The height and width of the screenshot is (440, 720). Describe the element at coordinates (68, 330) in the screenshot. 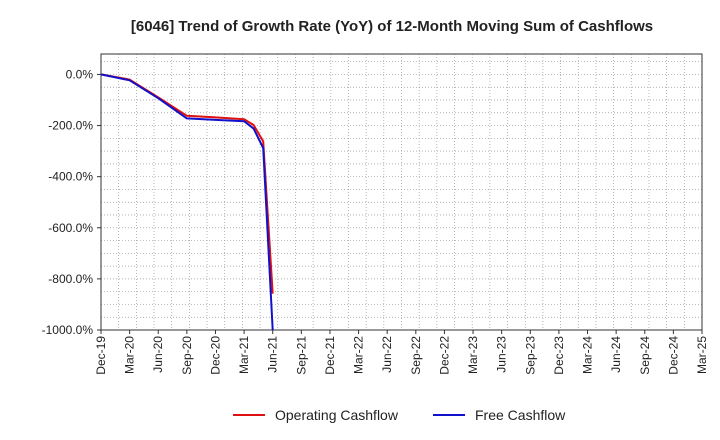

I see `y-tick-label: -1000.0%` at that location.